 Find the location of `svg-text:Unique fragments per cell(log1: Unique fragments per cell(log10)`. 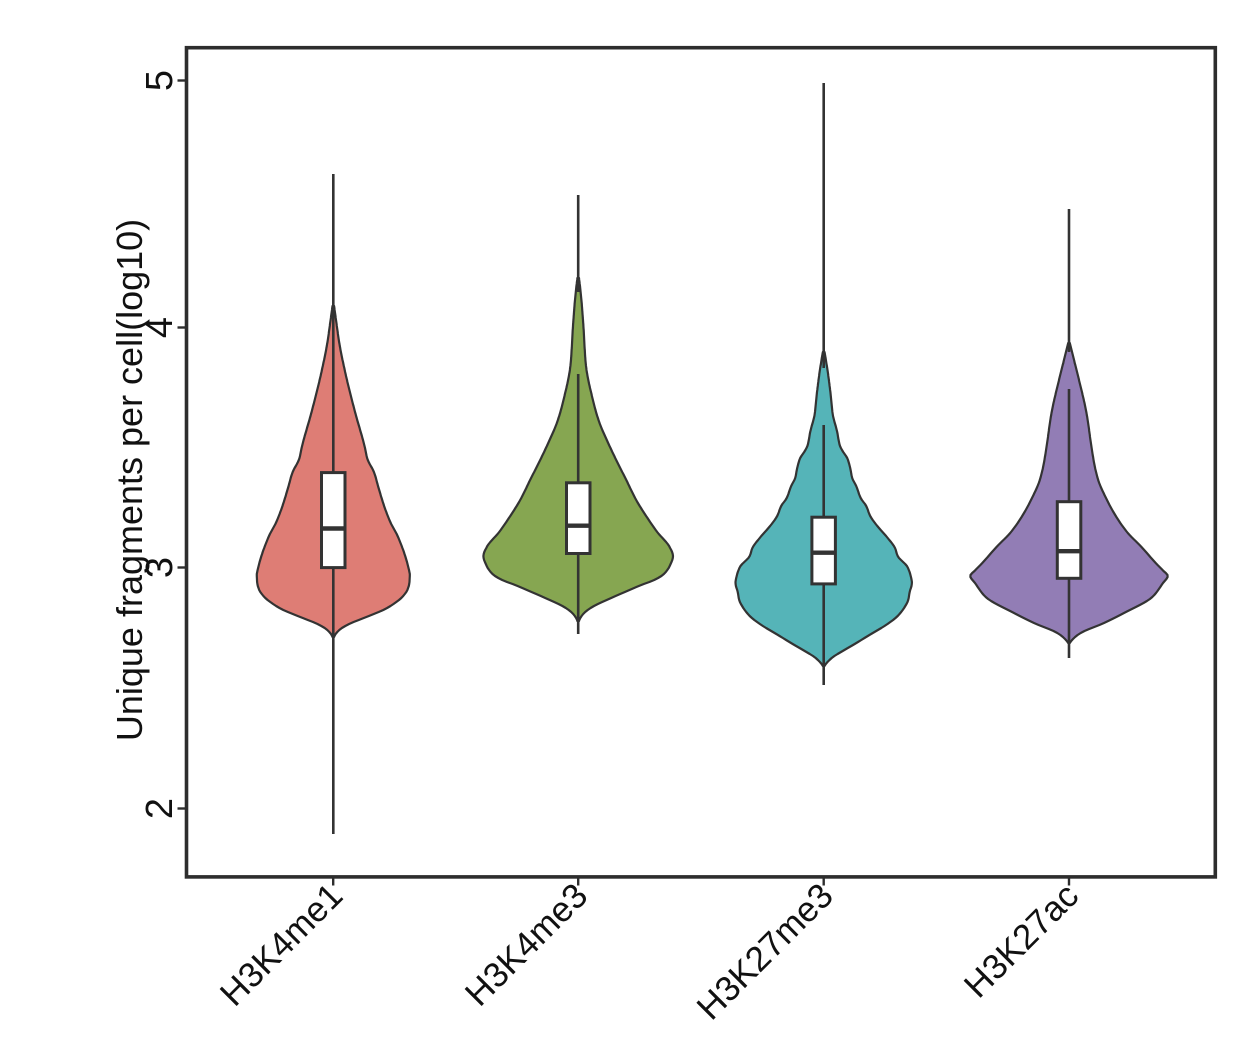

svg-text:Unique fragments per cell(log1: Unique fragments per cell(log10) is located at coordinates (129, 480).